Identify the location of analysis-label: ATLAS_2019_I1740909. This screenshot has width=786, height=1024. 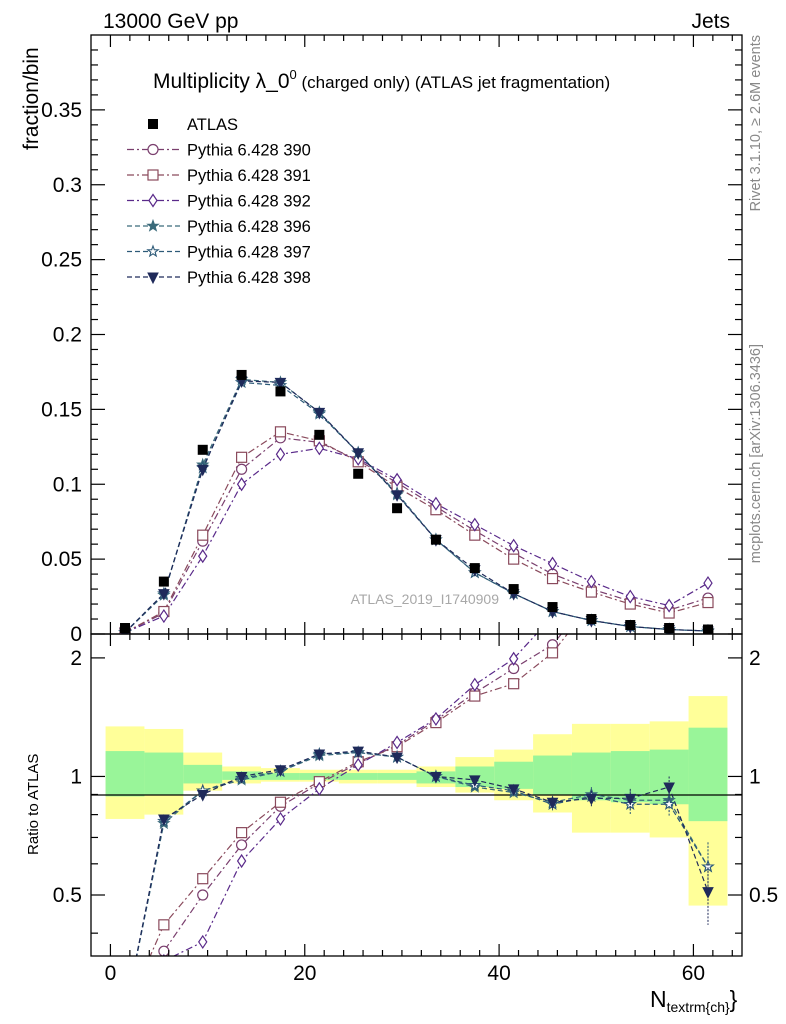
(425, 599).